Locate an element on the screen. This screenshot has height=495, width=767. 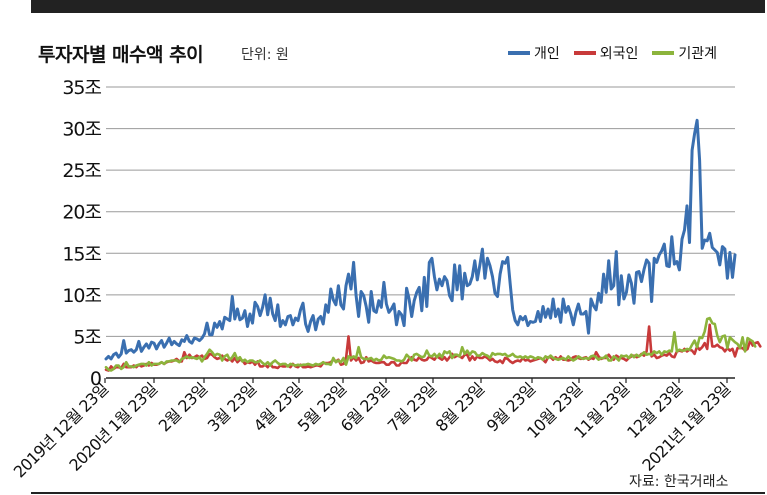
x-tick-label: 8월 23일 is located at coordinates (460, 407).